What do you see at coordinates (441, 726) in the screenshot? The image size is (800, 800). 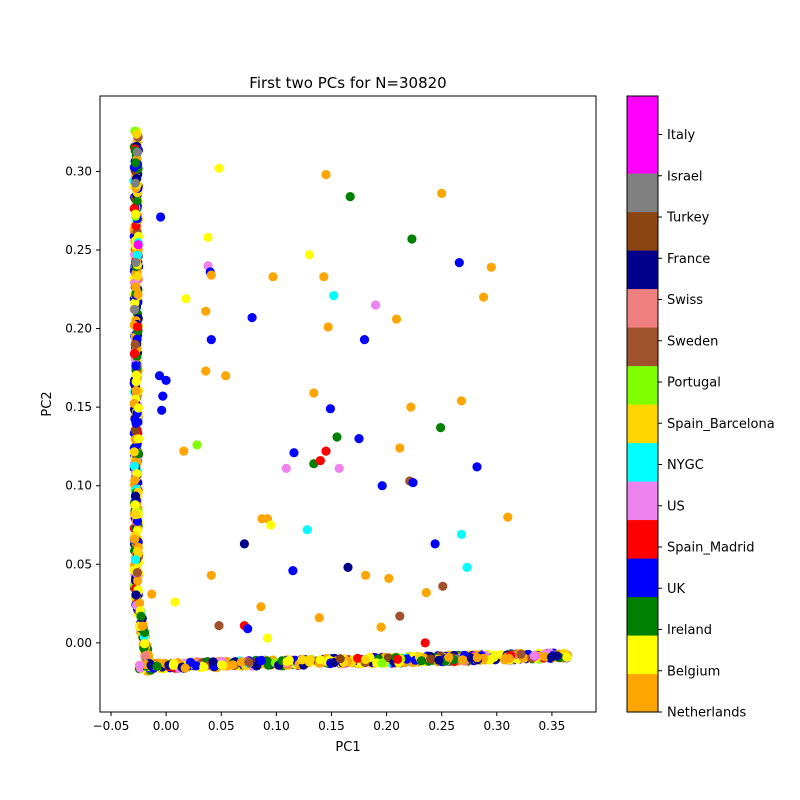 I see `x-tick-label: 0.25` at bounding box center [441, 726].